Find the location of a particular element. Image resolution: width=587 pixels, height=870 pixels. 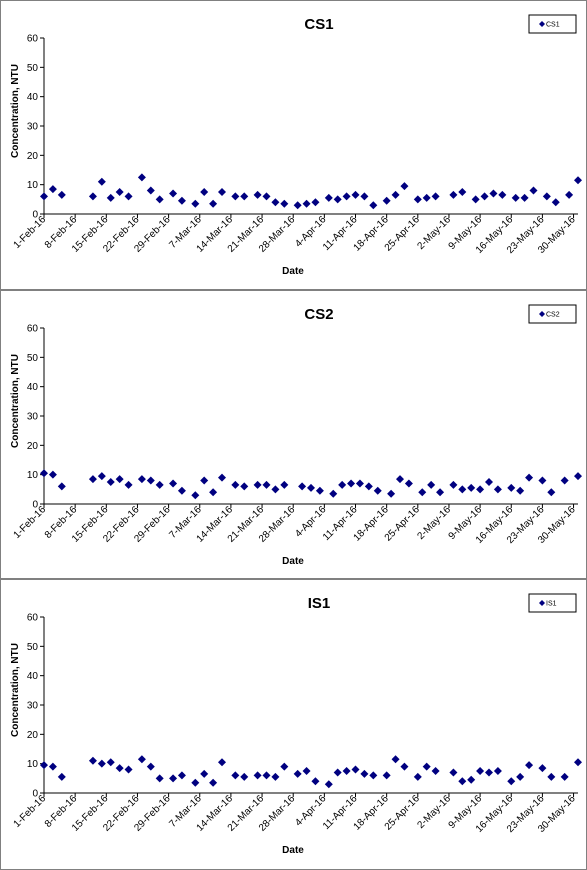

chart-title: IS1 is located at coordinates (319, 603).